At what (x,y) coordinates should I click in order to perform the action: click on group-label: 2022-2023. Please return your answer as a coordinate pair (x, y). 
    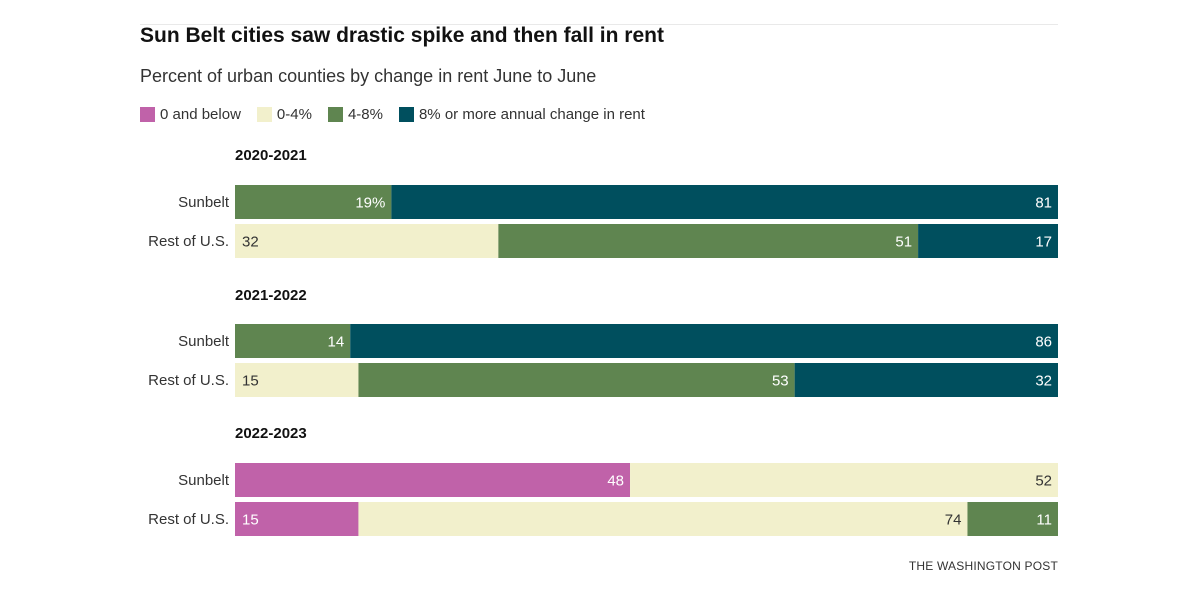
    Looking at the image, I should click on (271, 433).